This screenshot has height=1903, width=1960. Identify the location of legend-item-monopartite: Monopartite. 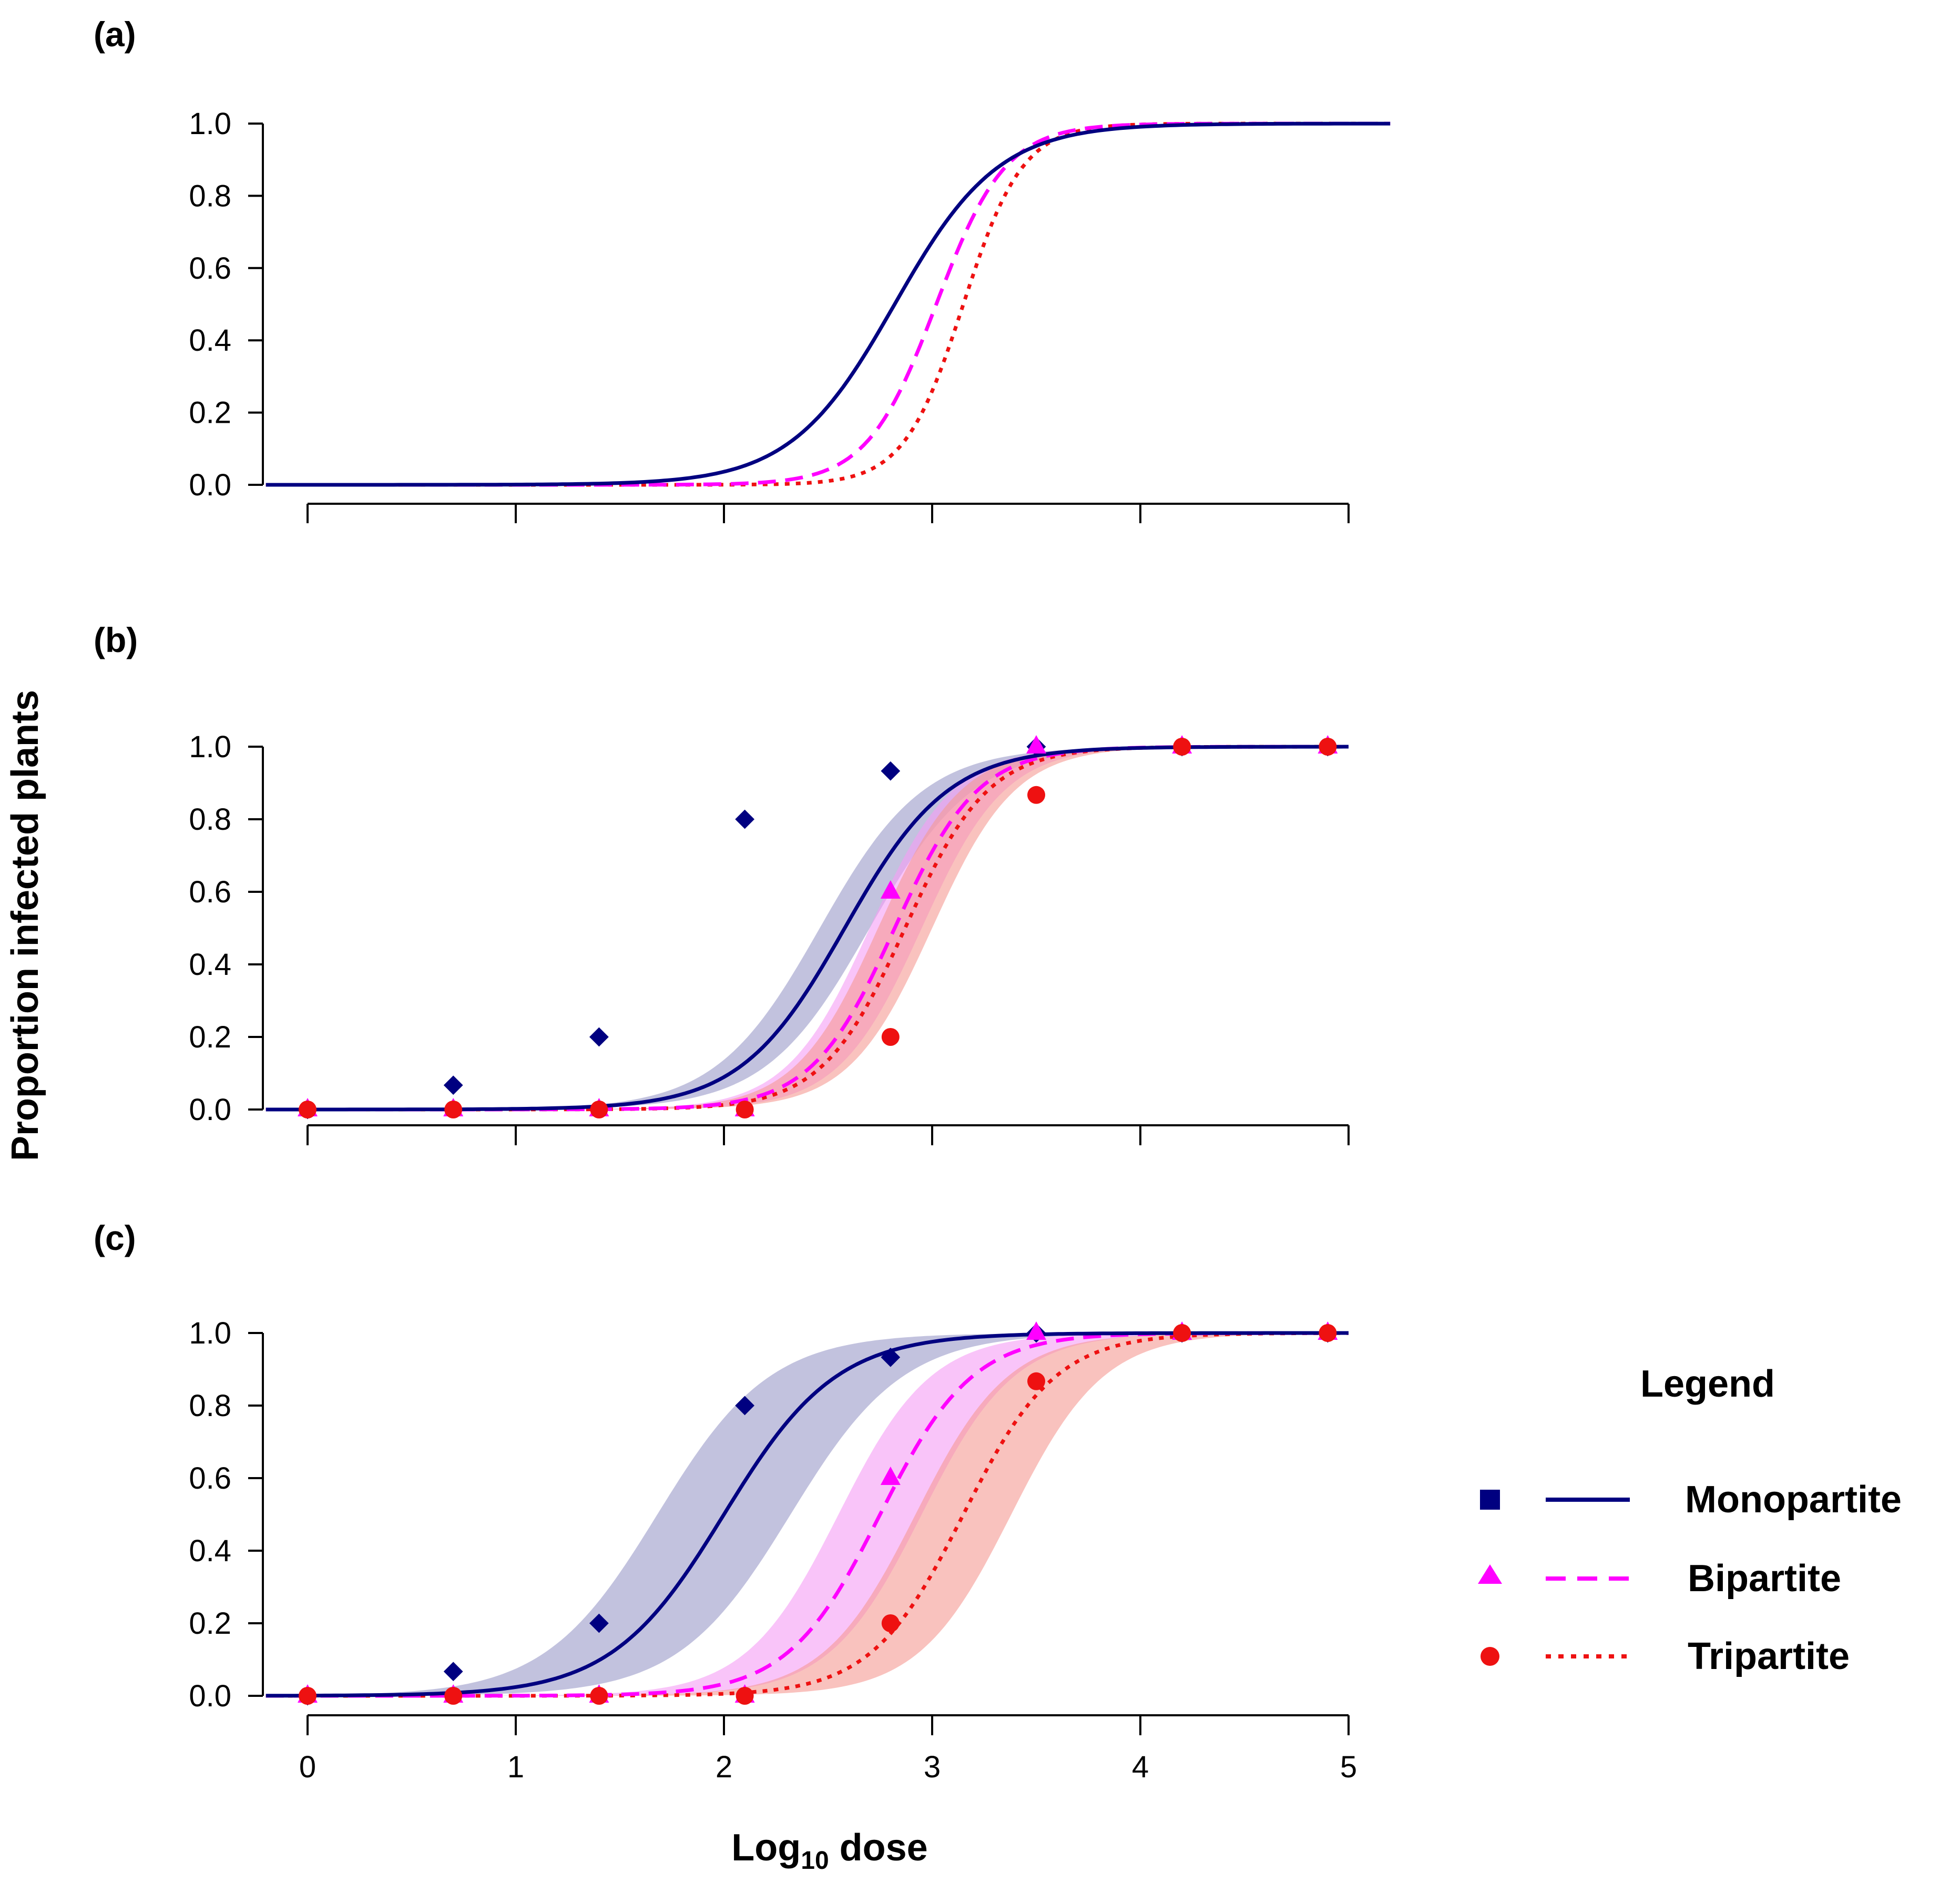
(1691, 1500).